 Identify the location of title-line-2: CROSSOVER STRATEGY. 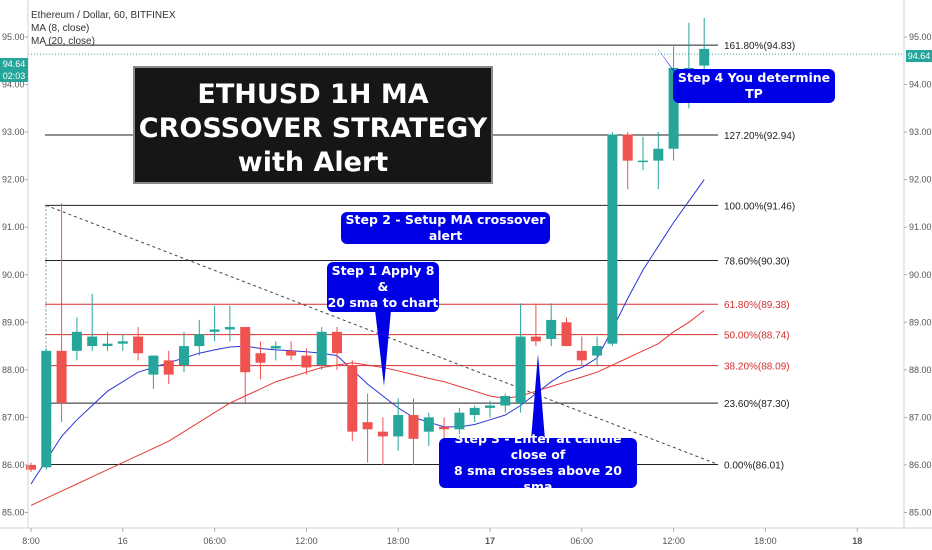
(313, 128).